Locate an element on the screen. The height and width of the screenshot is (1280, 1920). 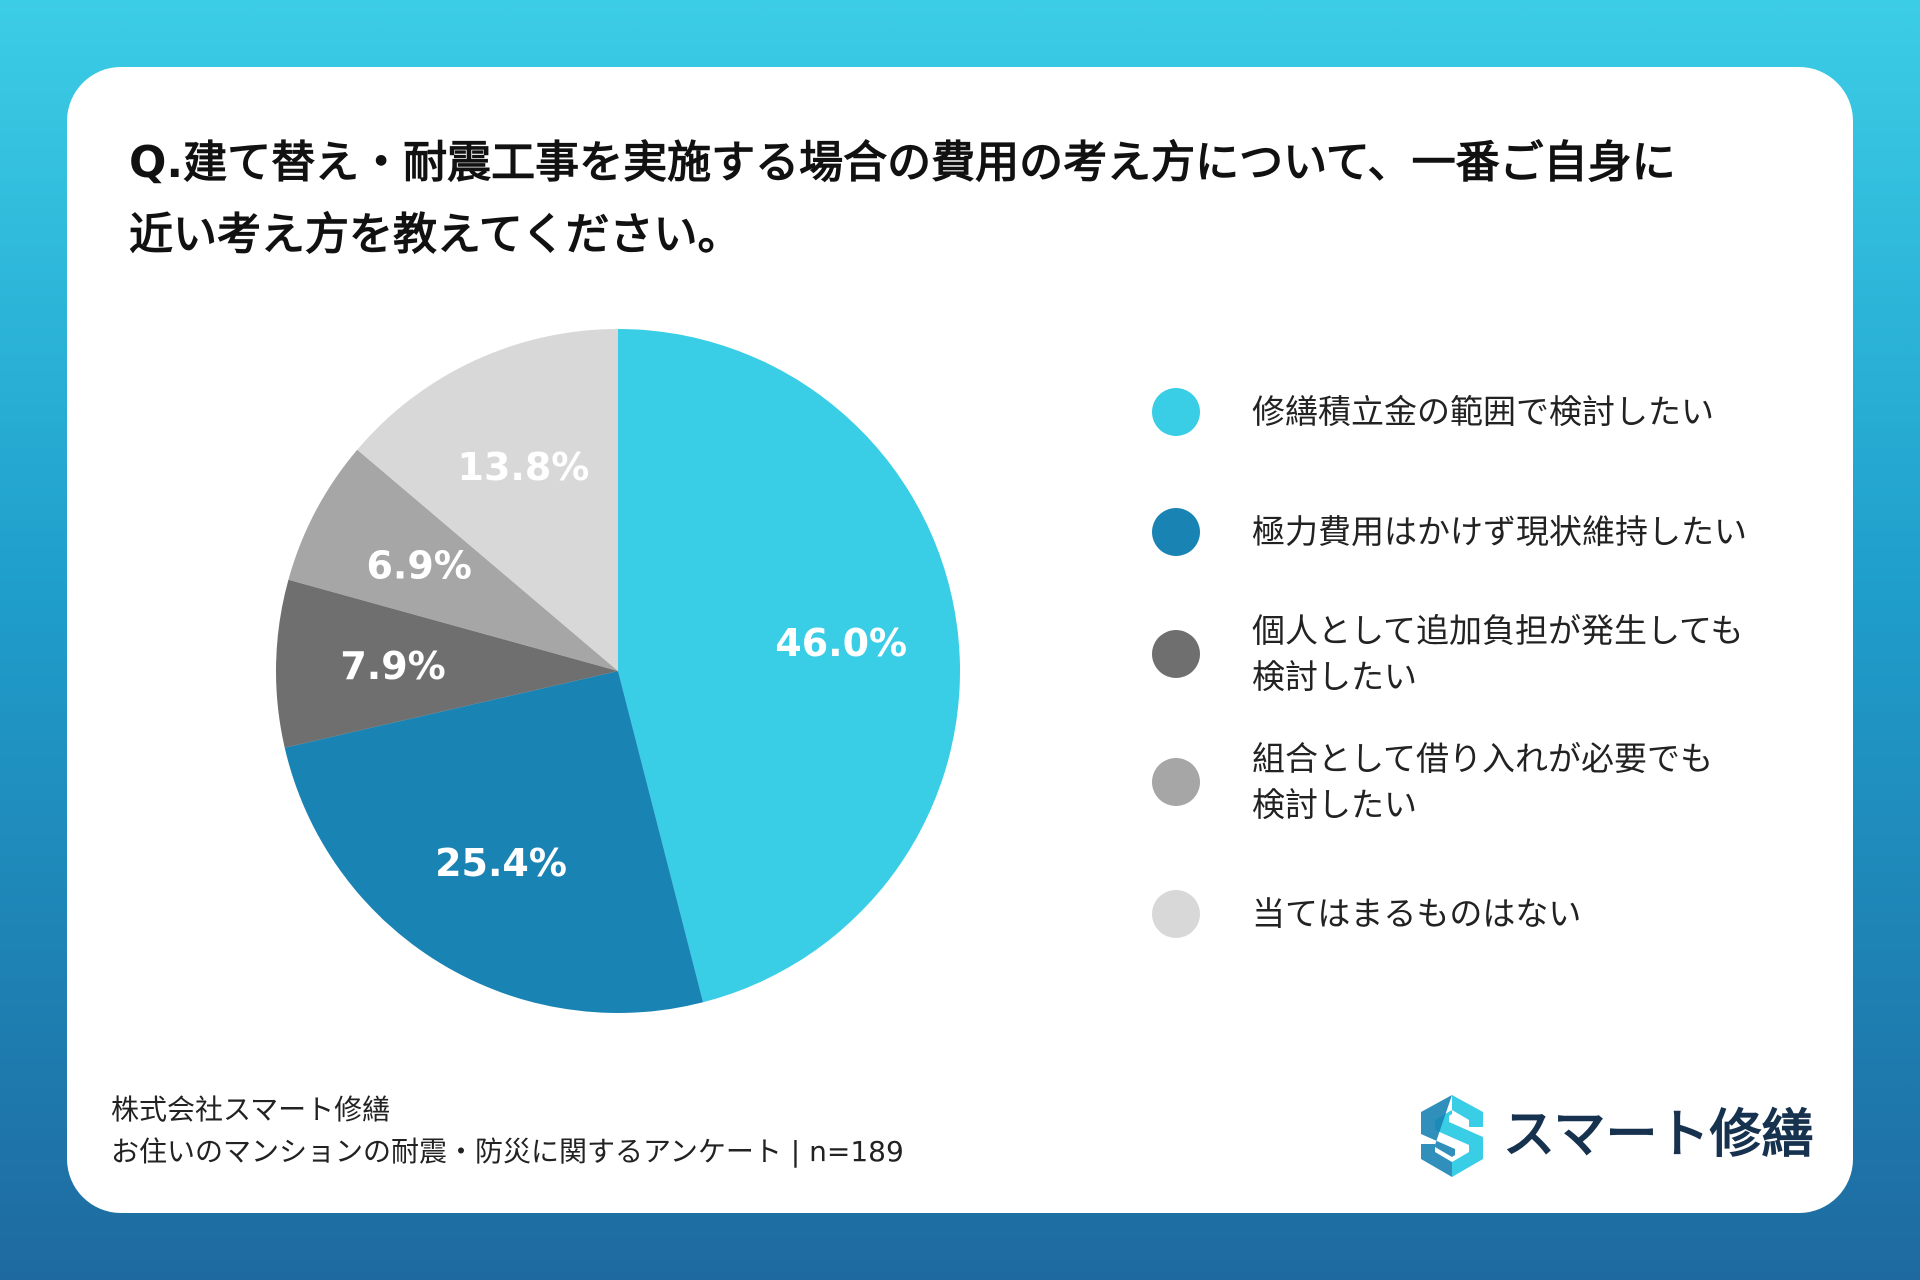
legend-label-5-line-1: 当てはまるものはない is located at coordinates (1417, 913).